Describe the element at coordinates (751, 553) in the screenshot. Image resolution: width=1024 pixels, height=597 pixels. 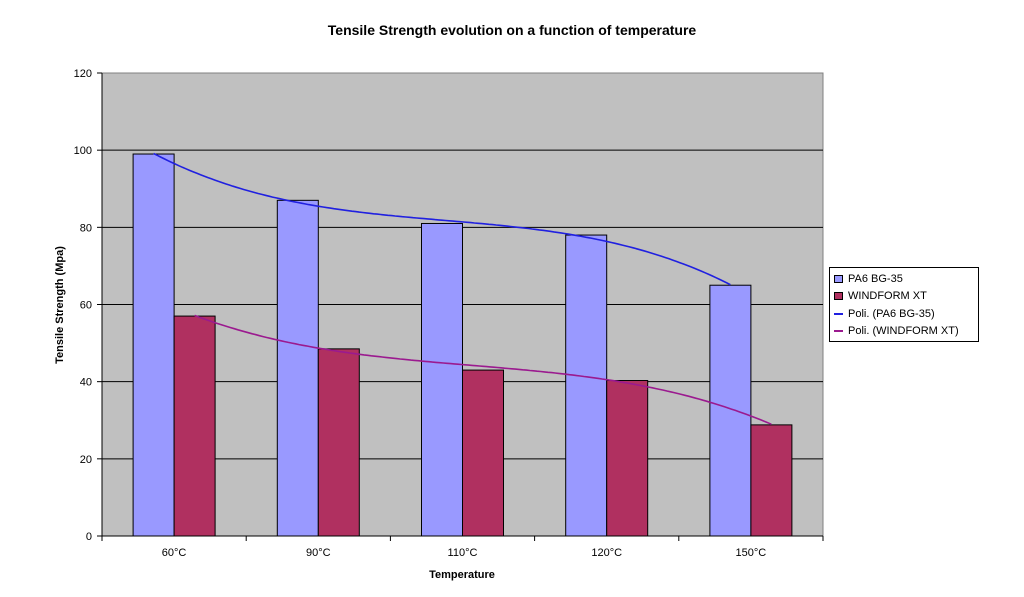
I see `x-tick-label: 150°C` at that location.